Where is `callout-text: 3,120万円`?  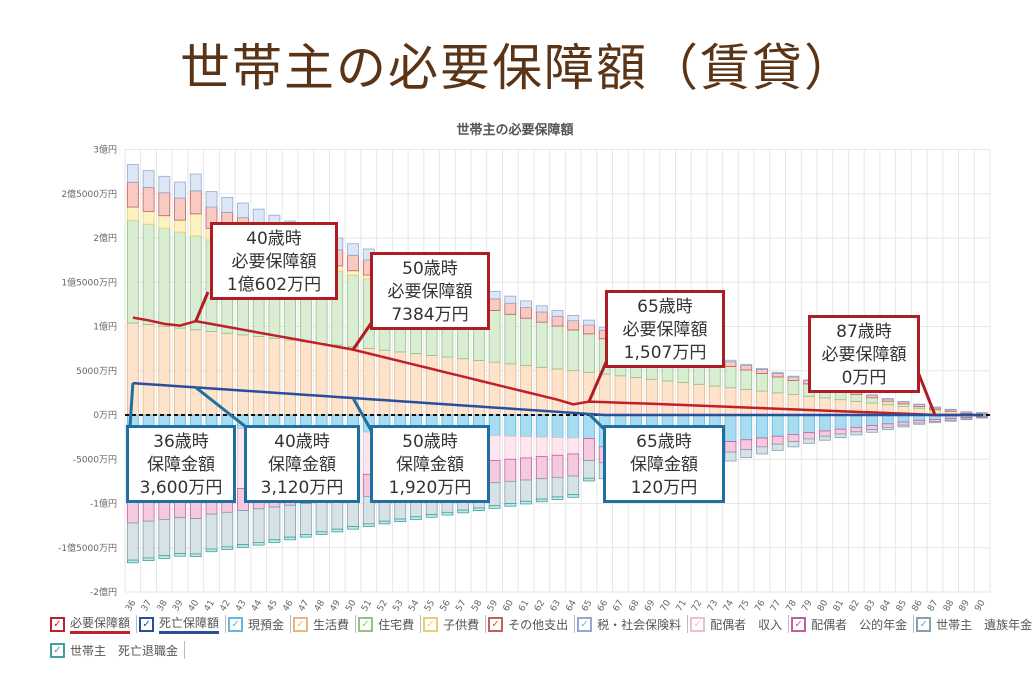
callout-text: 3,120万円 is located at coordinates (302, 488).